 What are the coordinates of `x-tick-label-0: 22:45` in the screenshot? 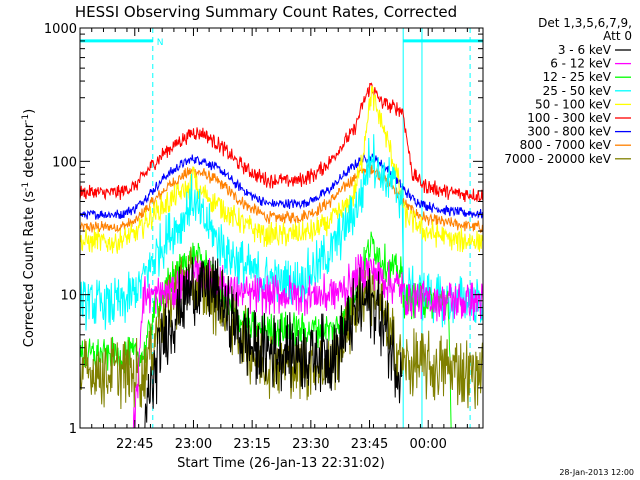 It's located at (134, 444).